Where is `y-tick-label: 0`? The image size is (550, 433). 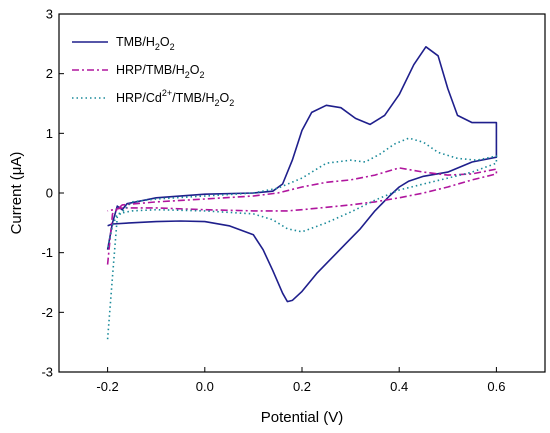
y-tick-label: 0 is located at coordinates (49, 193).